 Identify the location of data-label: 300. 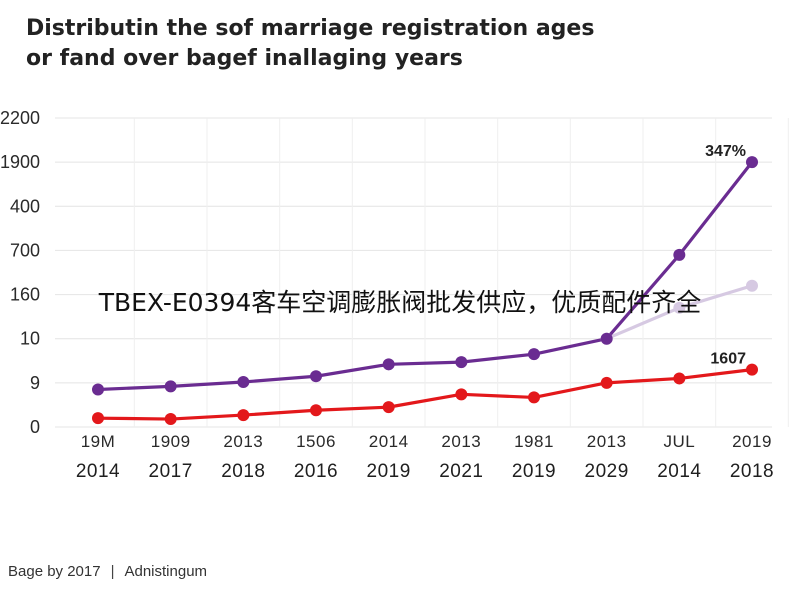
(80, 2).